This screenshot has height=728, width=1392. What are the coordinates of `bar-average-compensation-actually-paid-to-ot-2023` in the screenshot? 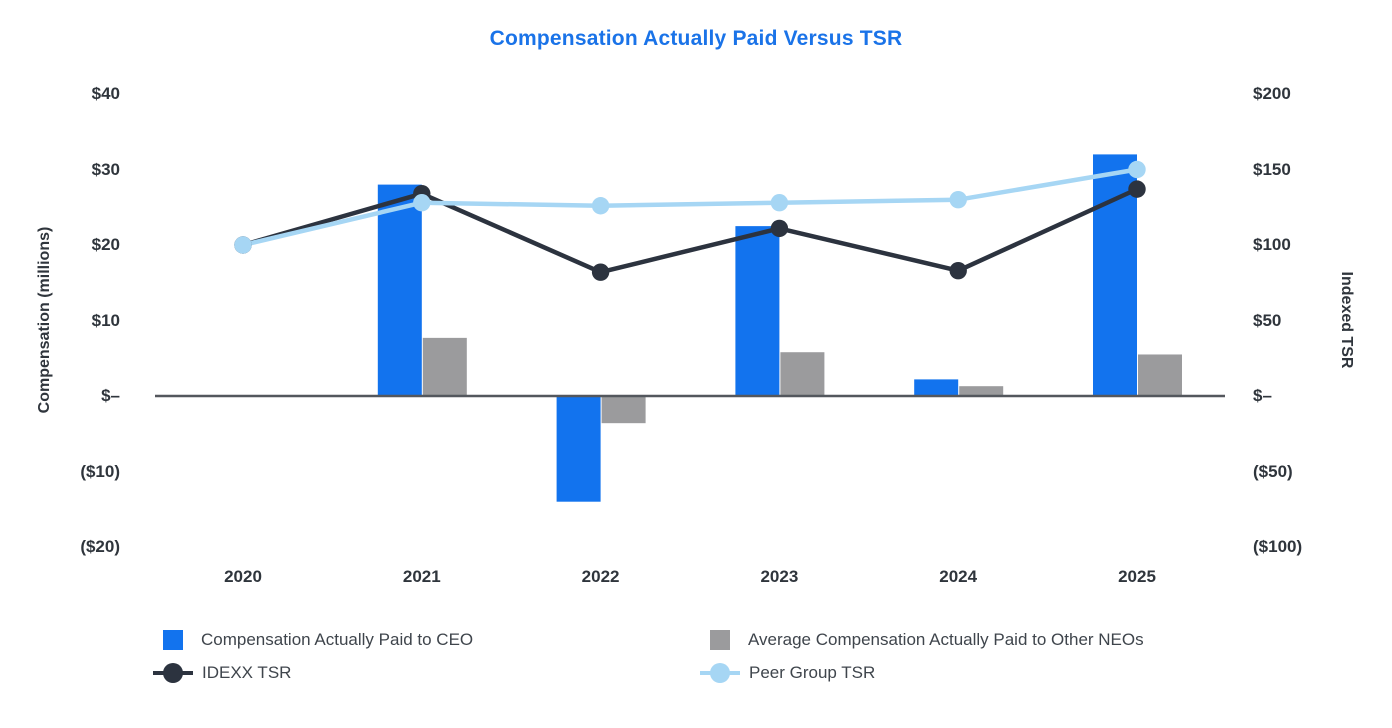 It's located at (802, 374).